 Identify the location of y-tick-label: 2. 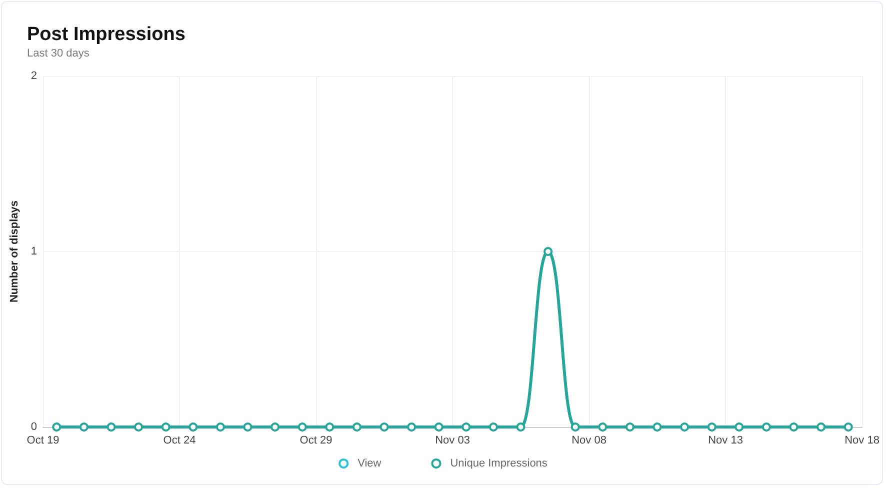
(33, 76).